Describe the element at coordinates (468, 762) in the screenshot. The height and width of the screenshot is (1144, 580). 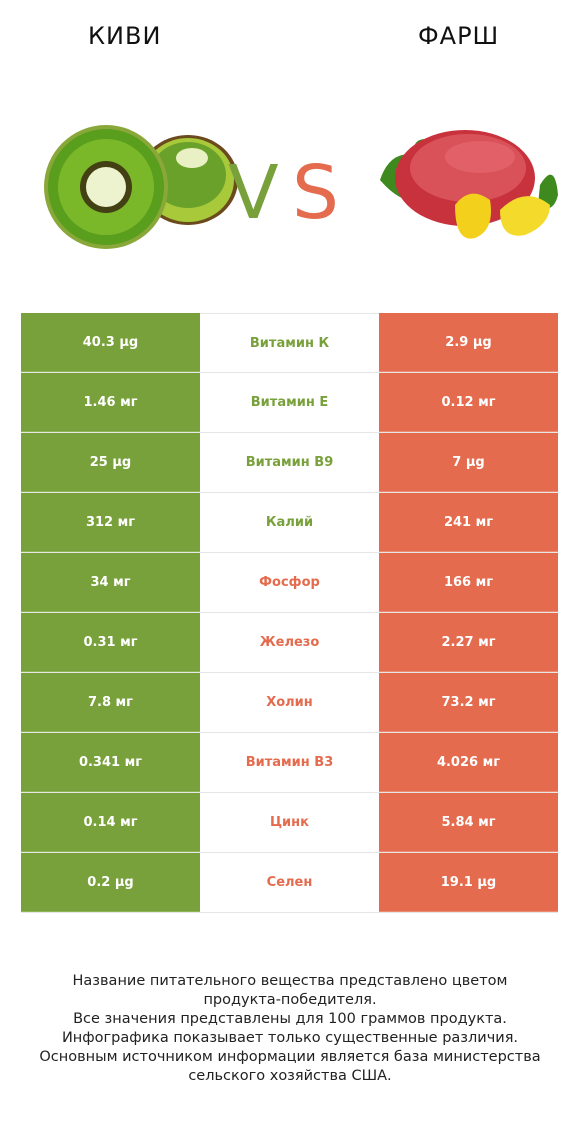
I see `right-value: 4.026 мг` at that location.